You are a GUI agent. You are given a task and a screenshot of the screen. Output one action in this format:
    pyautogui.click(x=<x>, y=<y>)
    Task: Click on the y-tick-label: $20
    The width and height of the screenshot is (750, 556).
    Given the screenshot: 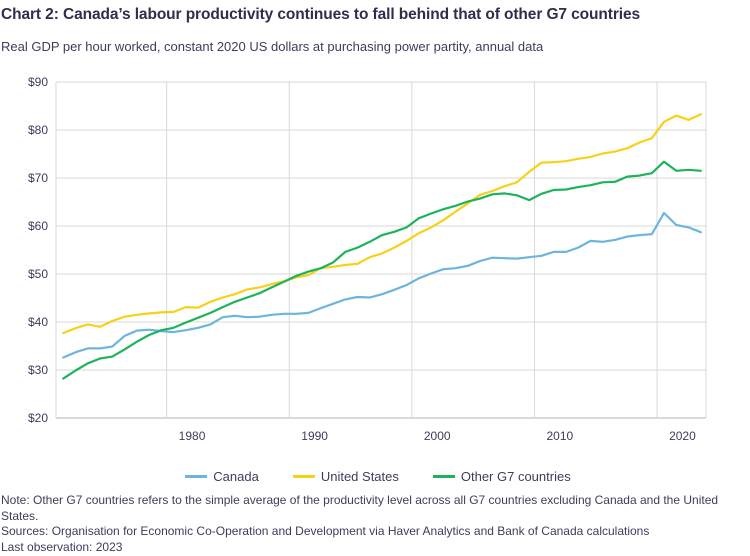 What is the action you would take?
    pyautogui.click(x=38, y=418)
    